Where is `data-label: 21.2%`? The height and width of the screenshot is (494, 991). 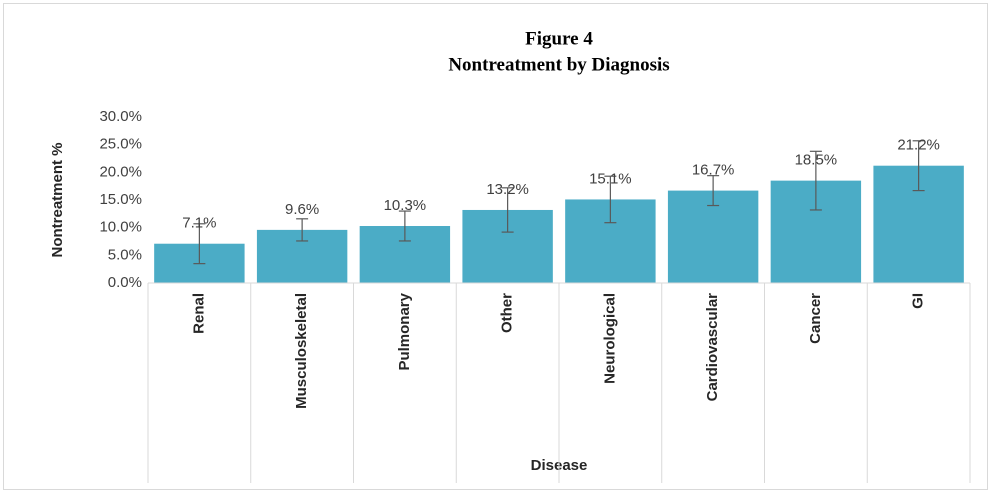
data-label: 21.2% is located at coordinates (918, 145).